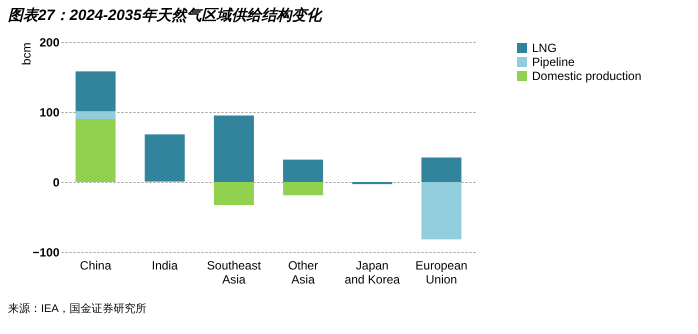  What do you see at coordinates (96, 265) in the screenshot?
I see `x-tick-label: China` at bounding box center [96, 265].